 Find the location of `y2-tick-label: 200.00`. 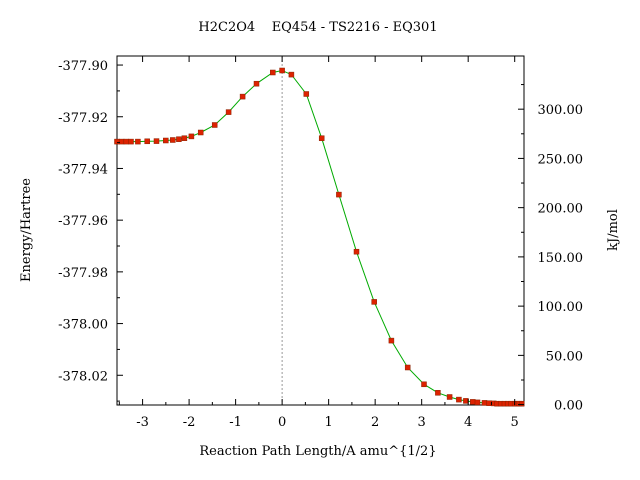

y2-tick-label: 200.00 is located at coordinates (561, 209).